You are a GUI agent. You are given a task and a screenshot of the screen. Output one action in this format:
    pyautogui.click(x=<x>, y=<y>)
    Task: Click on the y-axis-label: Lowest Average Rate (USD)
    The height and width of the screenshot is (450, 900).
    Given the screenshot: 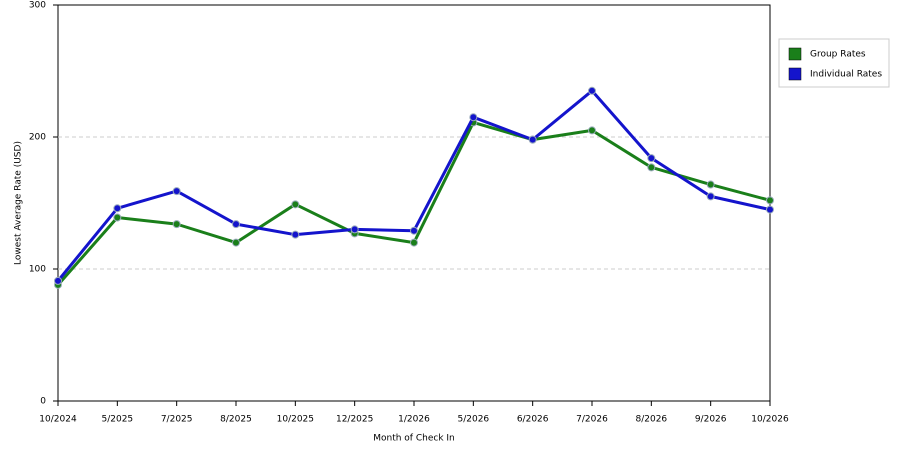 What is the action you would take?
    pyautogui.click(x=19, y=203)
    